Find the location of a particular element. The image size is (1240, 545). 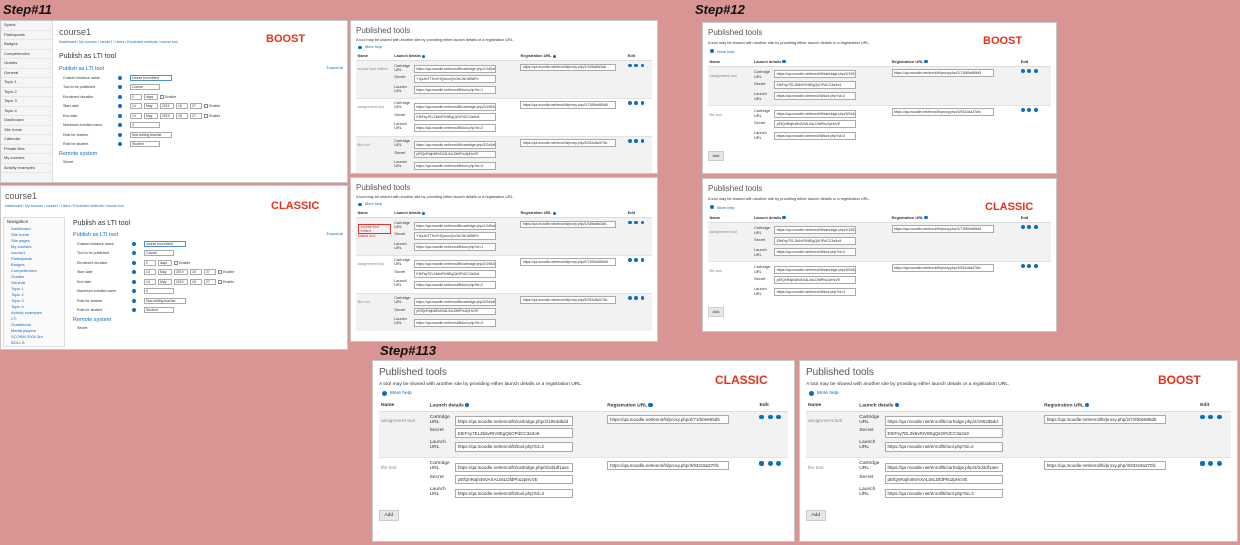

form-input: 15 is located at coordinates (196, 272).